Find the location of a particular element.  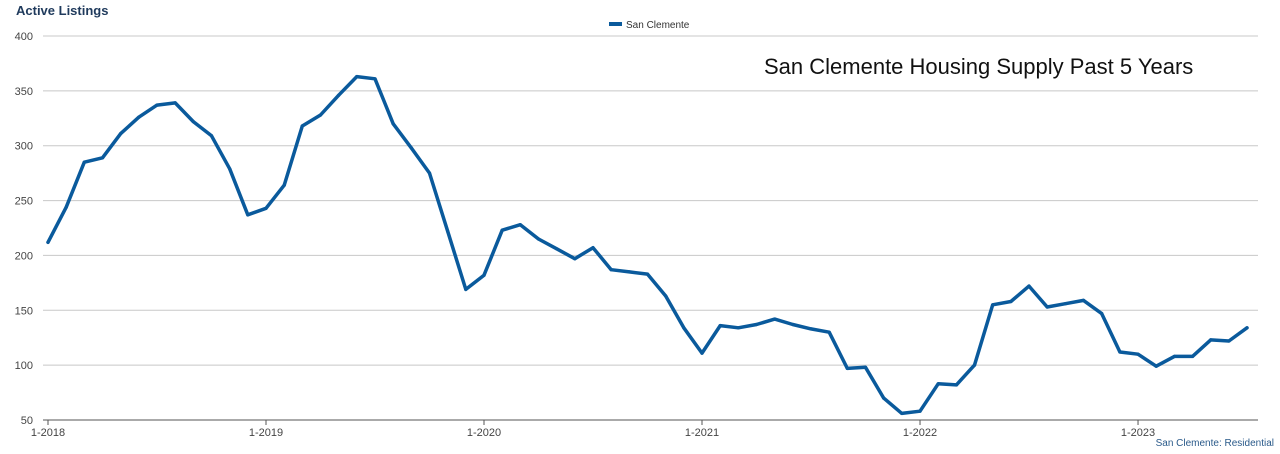

y-tick-label: 50 is located at coordinates (27, 421).